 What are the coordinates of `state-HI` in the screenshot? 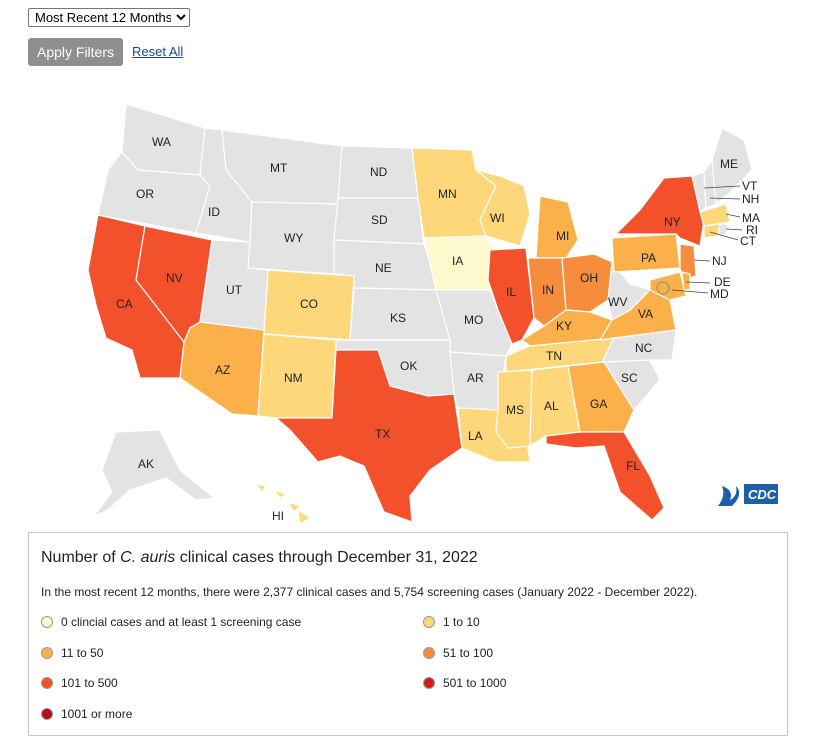 It's located at (283, 504).